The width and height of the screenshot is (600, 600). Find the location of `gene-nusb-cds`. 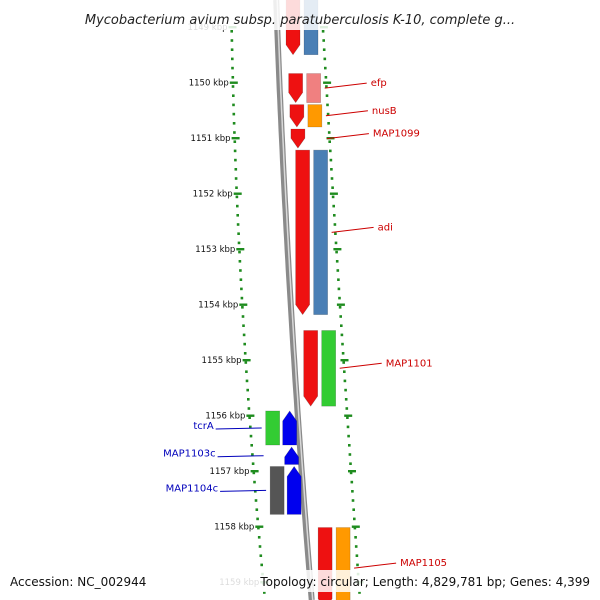

gene-nusb-cds is located at coordinates (297, 116).